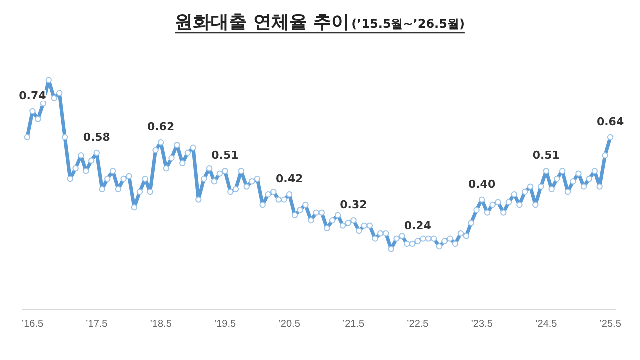 The height and width of the screenshot is (360, 640). Describe the element at coordinates (482, 184) in the screenshot. I see `data-label: 0.40` at that location.